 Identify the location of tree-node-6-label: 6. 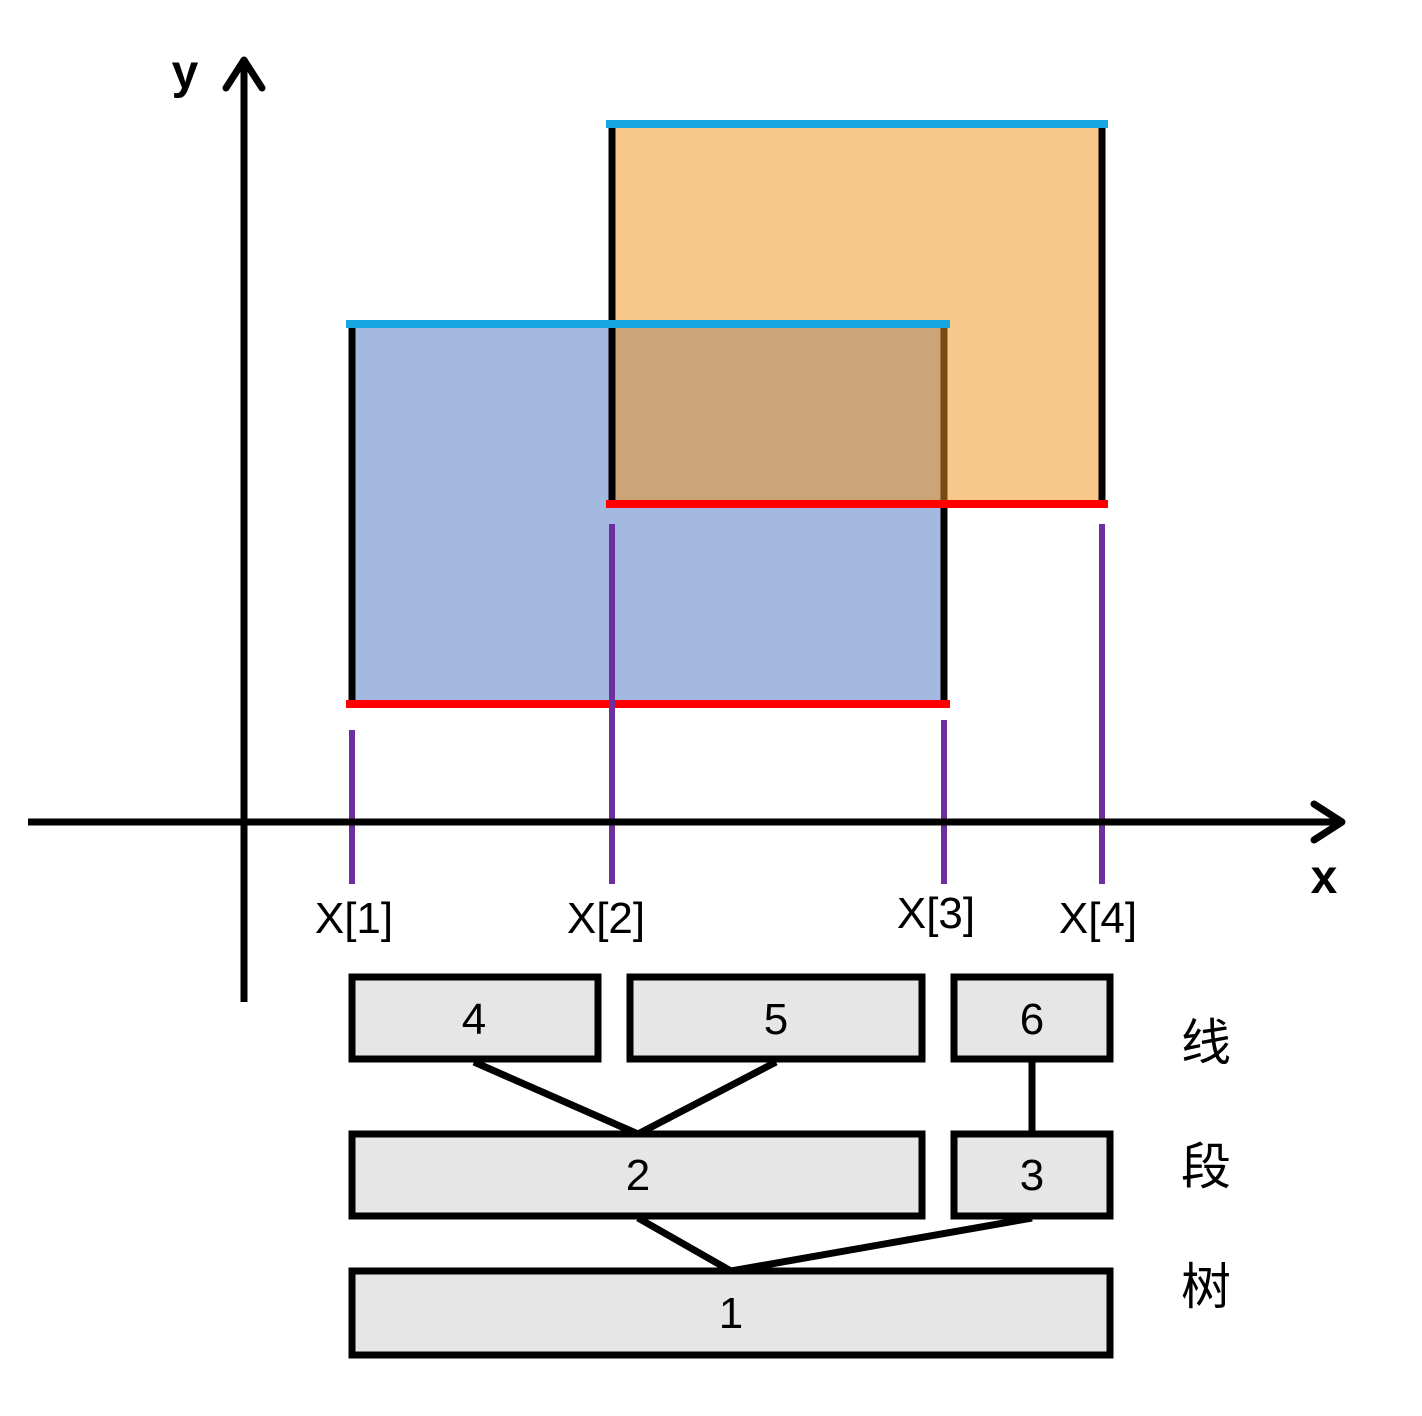
(1032, 1019).